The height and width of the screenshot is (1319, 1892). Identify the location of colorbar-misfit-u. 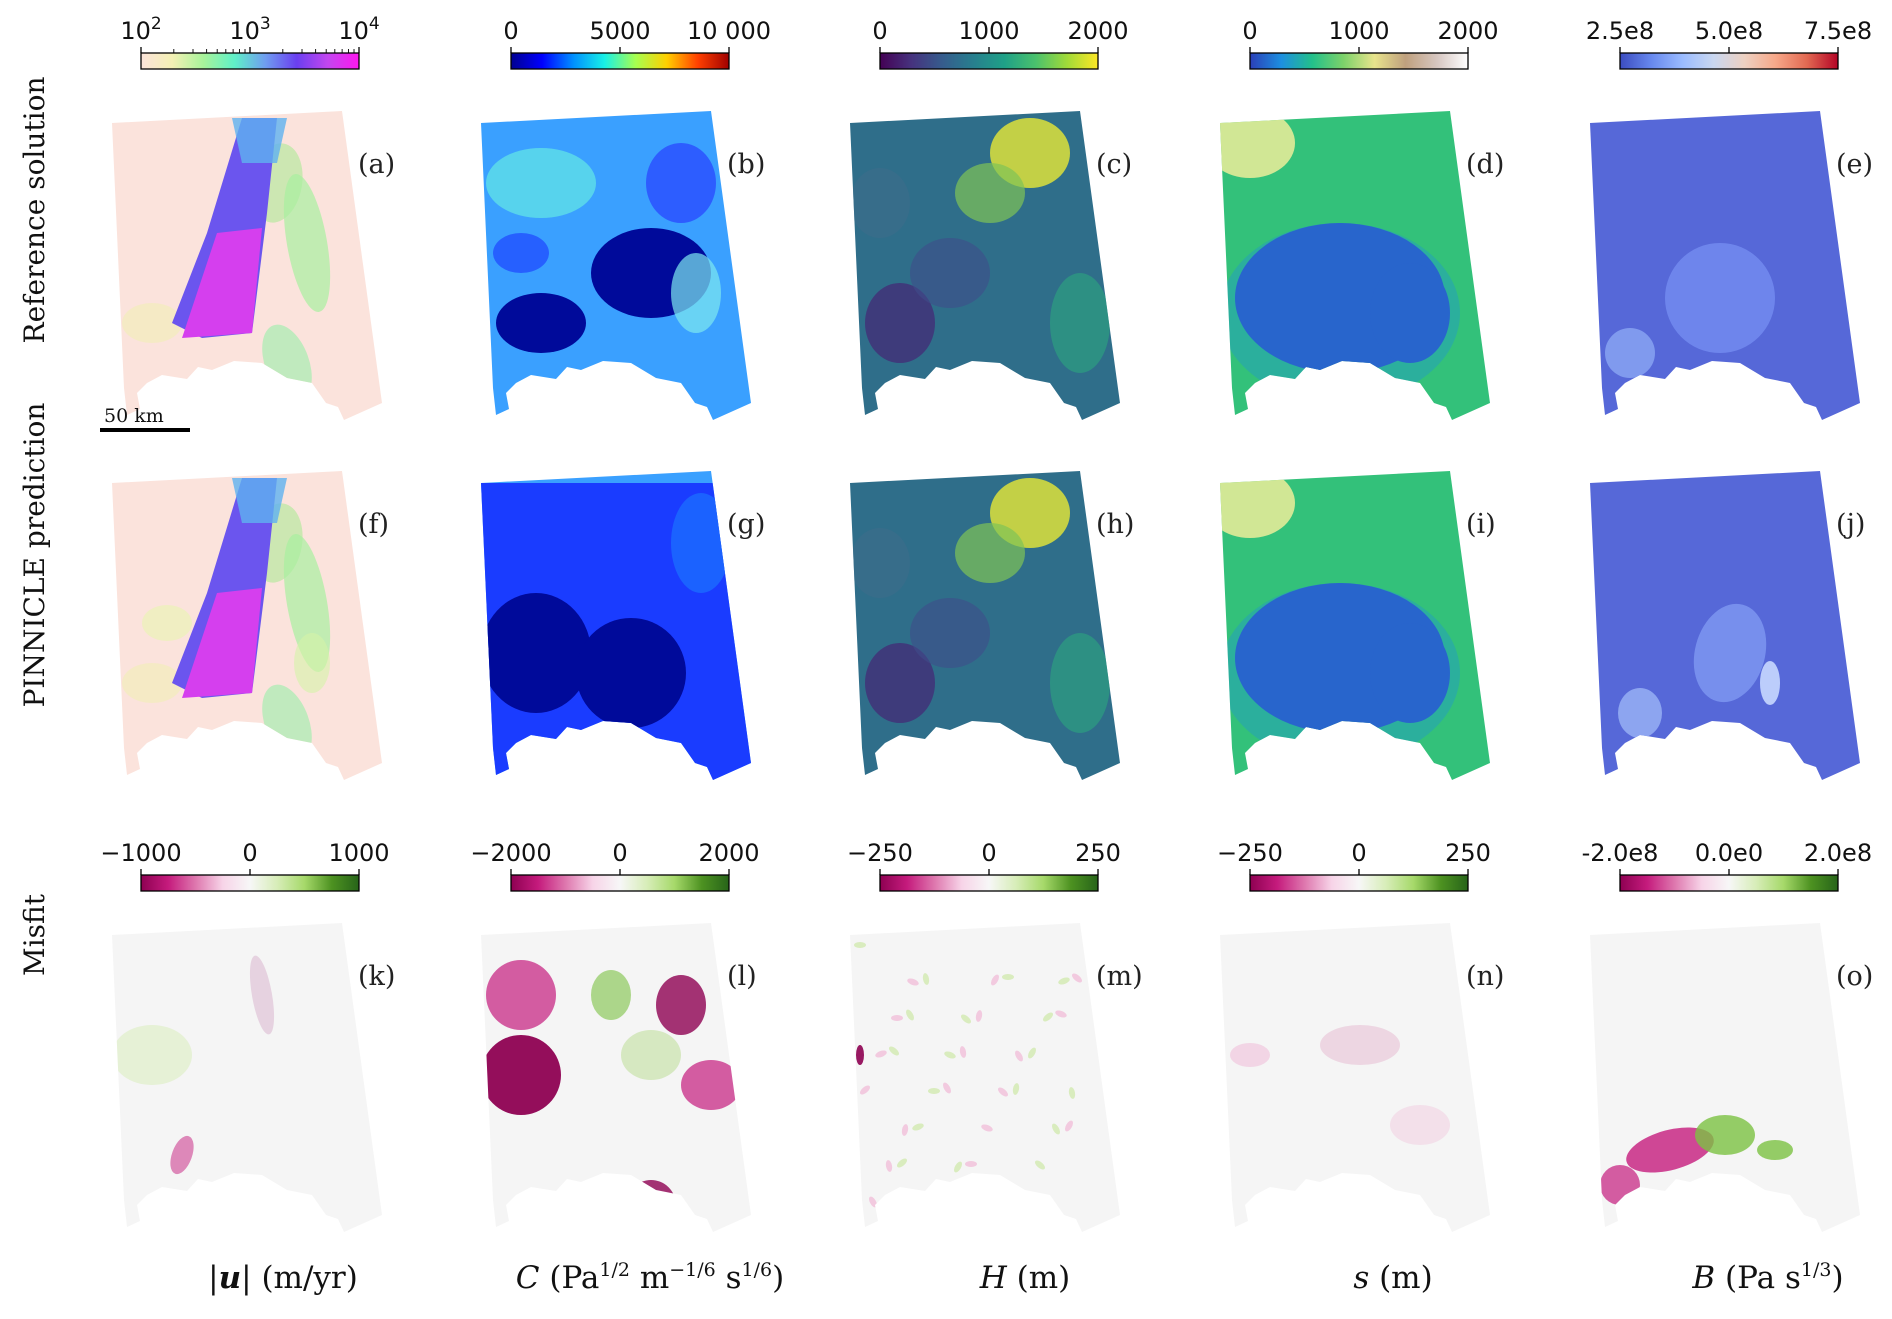
(250, 883).